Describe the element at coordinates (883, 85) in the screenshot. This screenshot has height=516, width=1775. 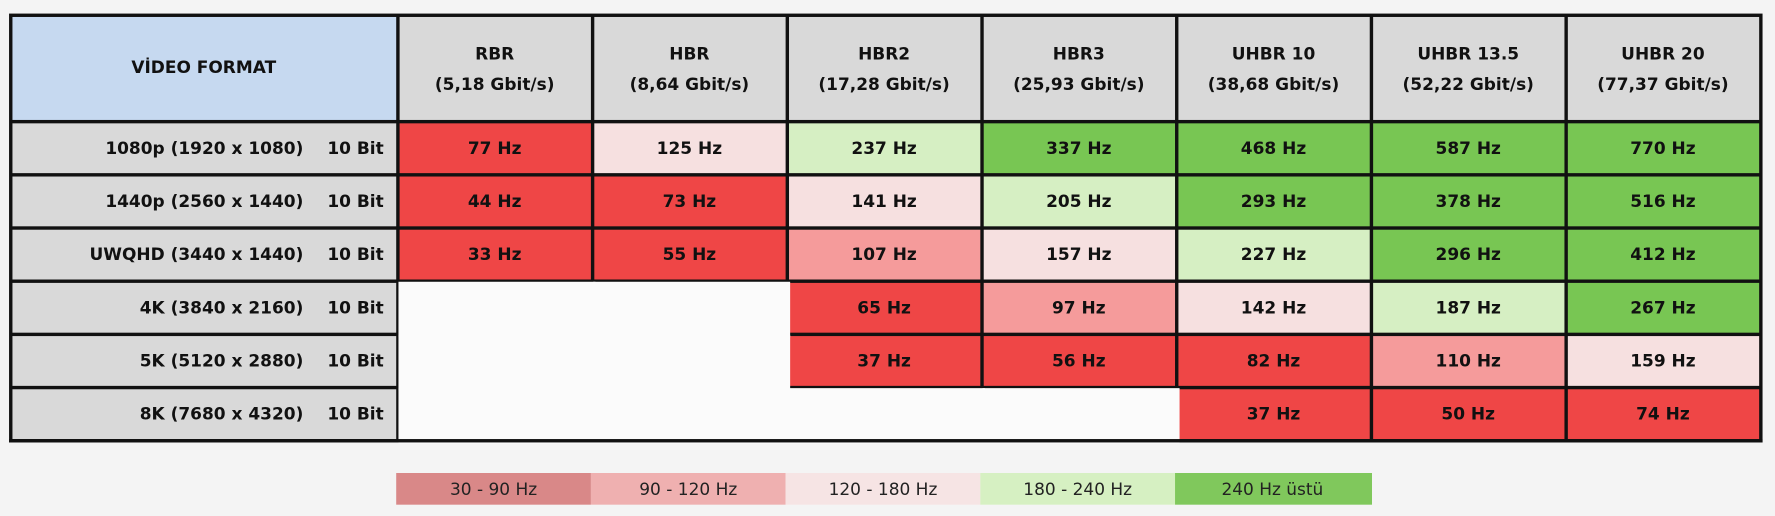
I see `column-rate: (17,28 Gbit/s)` at that location.